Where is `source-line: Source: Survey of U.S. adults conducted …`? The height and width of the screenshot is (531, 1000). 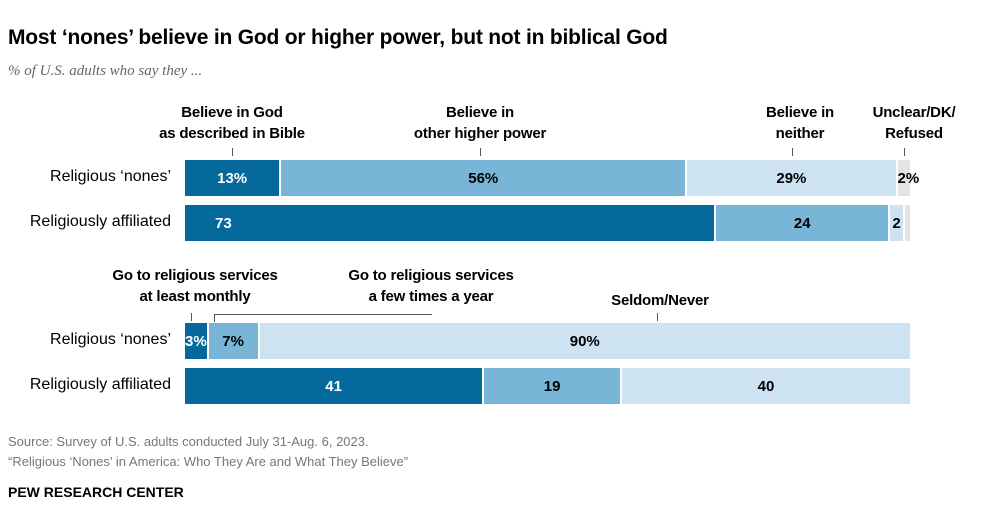
source-line: Source: Survey of U.S. adults conducted … is located at coordinates (188, 441).